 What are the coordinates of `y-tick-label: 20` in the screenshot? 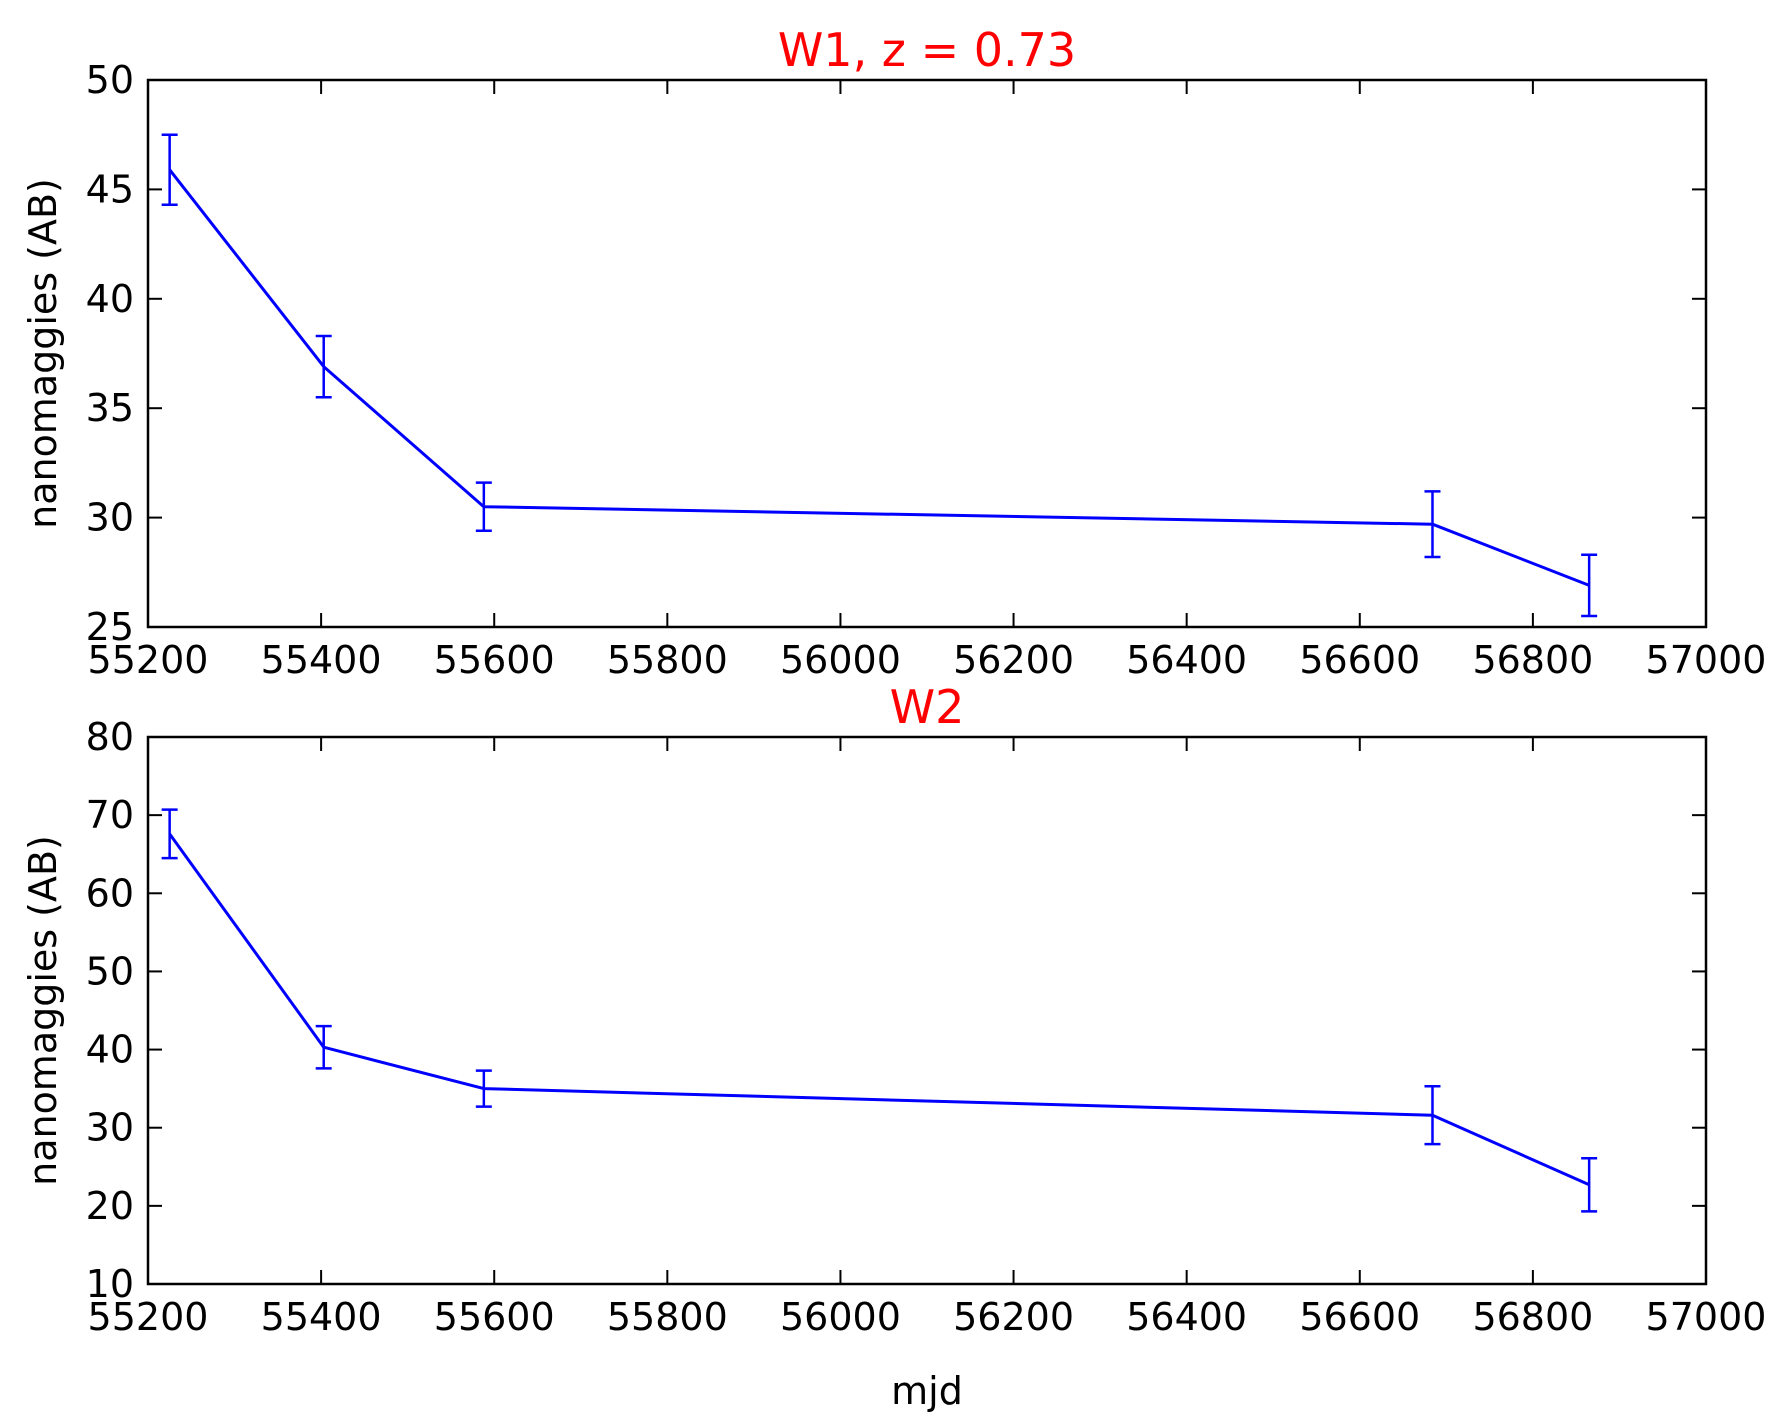 It's located at (110, 1206).